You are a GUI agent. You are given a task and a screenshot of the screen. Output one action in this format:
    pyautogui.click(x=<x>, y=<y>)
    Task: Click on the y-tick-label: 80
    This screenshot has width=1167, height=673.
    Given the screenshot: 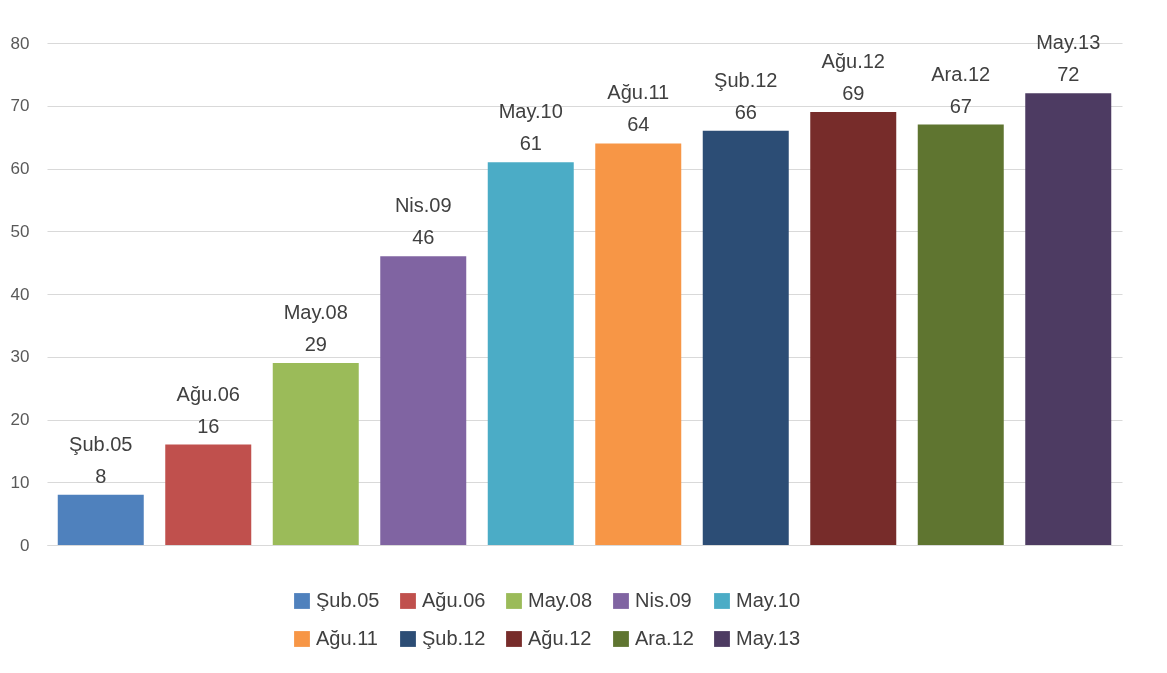 What is the action you would take?
    pyautogui.click(x=20, y=43)
    